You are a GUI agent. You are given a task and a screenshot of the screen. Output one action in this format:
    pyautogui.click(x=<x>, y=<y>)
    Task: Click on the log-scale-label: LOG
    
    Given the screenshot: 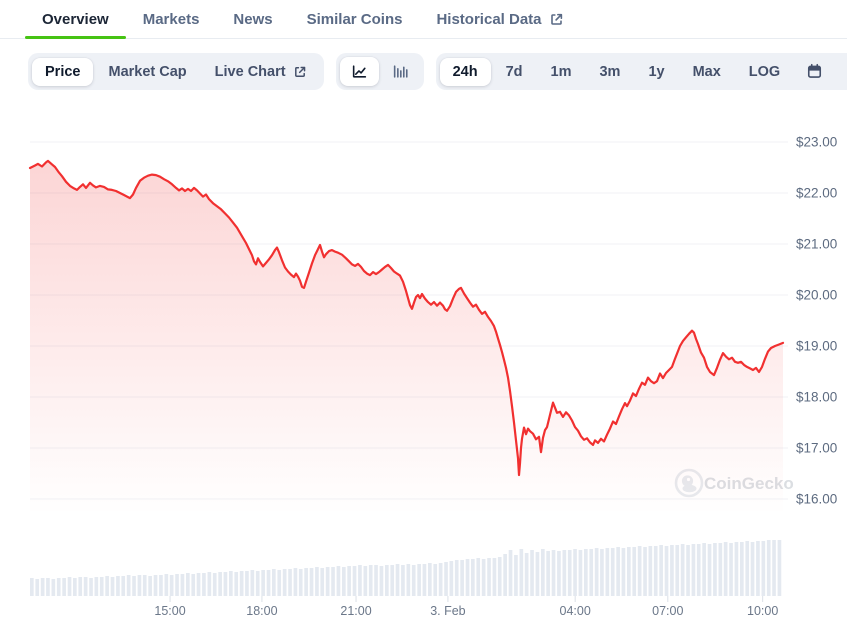 What is the action you would take?
    pyautogui.click(x=764, y=71)
    